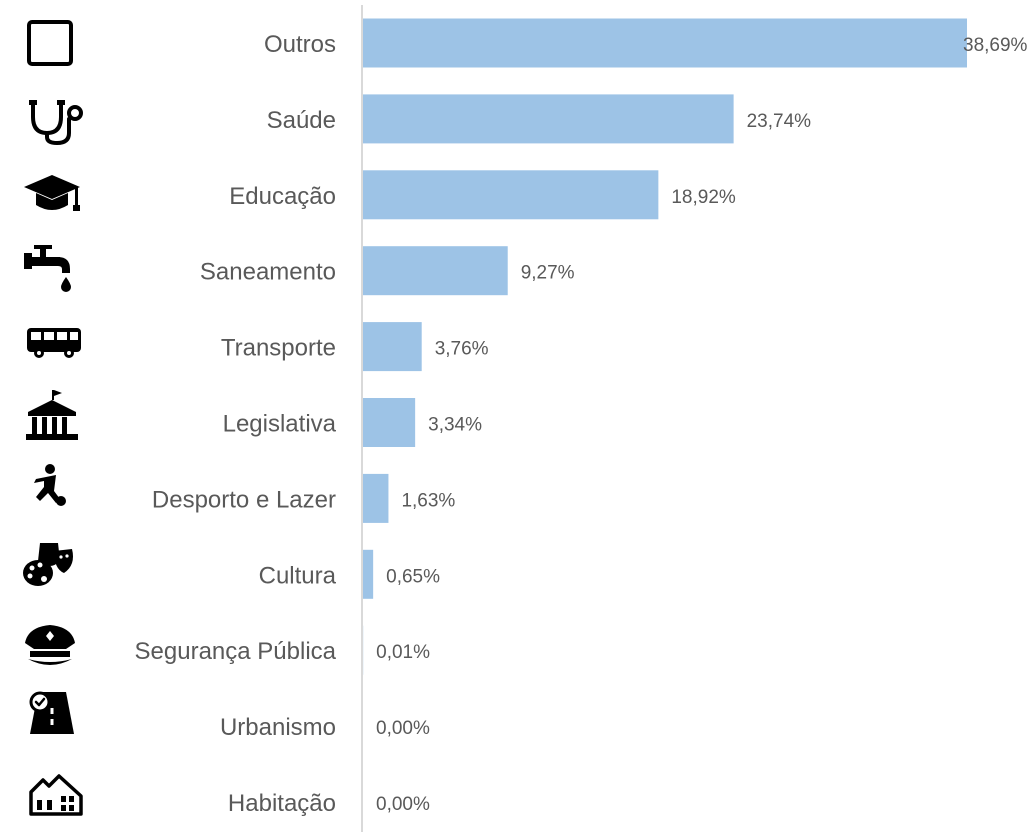 This screenshot has height=832, width=1027. Describe the element at coordinates (54, 343) in the screenshot. I see `bus-icon` at that location.